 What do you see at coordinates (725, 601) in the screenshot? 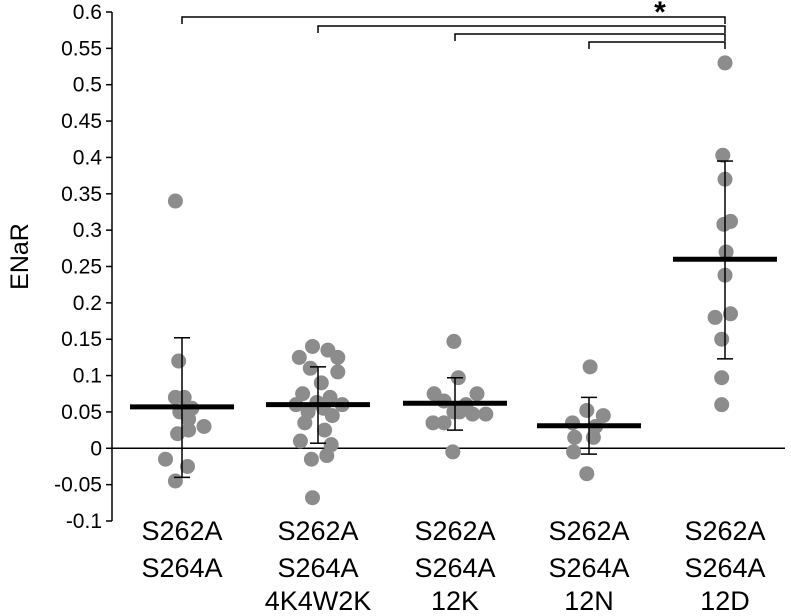
I see `x-category-label: 12D` at bounding box center [725, 601].